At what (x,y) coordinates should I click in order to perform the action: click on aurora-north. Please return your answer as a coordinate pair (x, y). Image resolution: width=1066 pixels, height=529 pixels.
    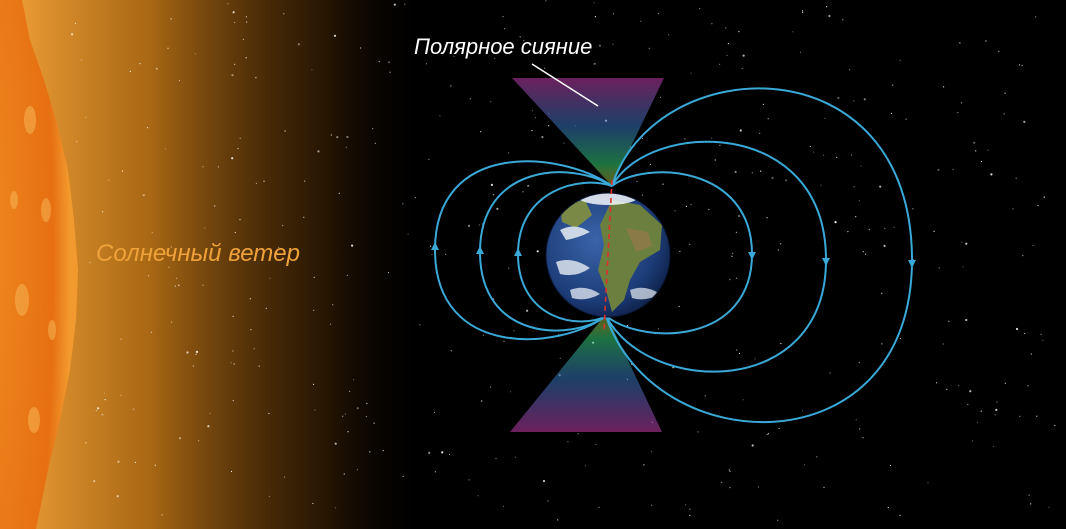
    Looking at the image, I should click on (588, 132).